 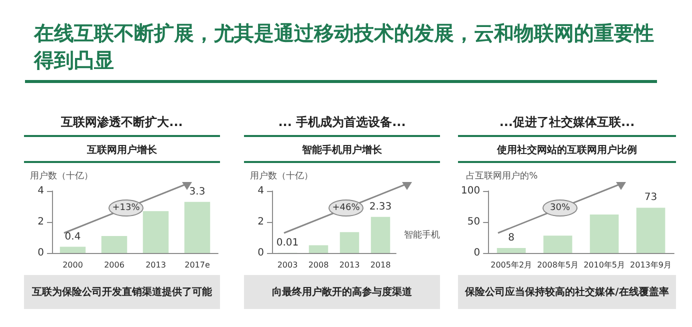 What do you see at coordinates (560, 208) in the screenshot?
I see `annotation: 30%` at bounding box center [560, 208].